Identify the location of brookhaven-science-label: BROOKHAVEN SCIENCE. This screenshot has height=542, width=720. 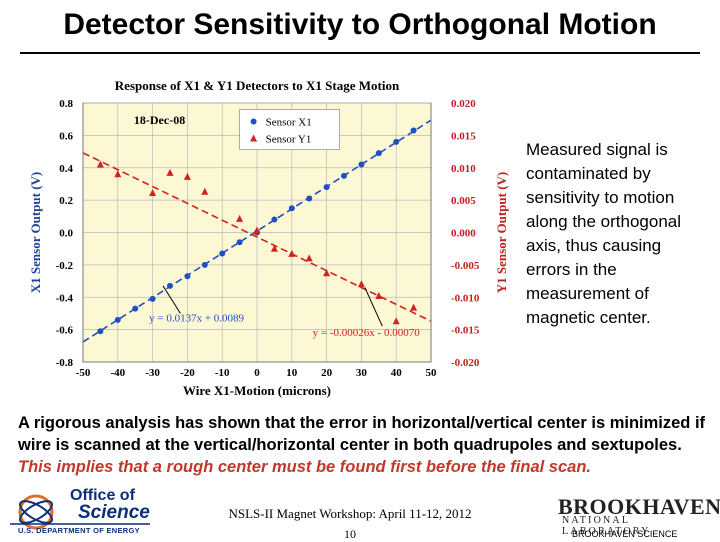
(625, 534).